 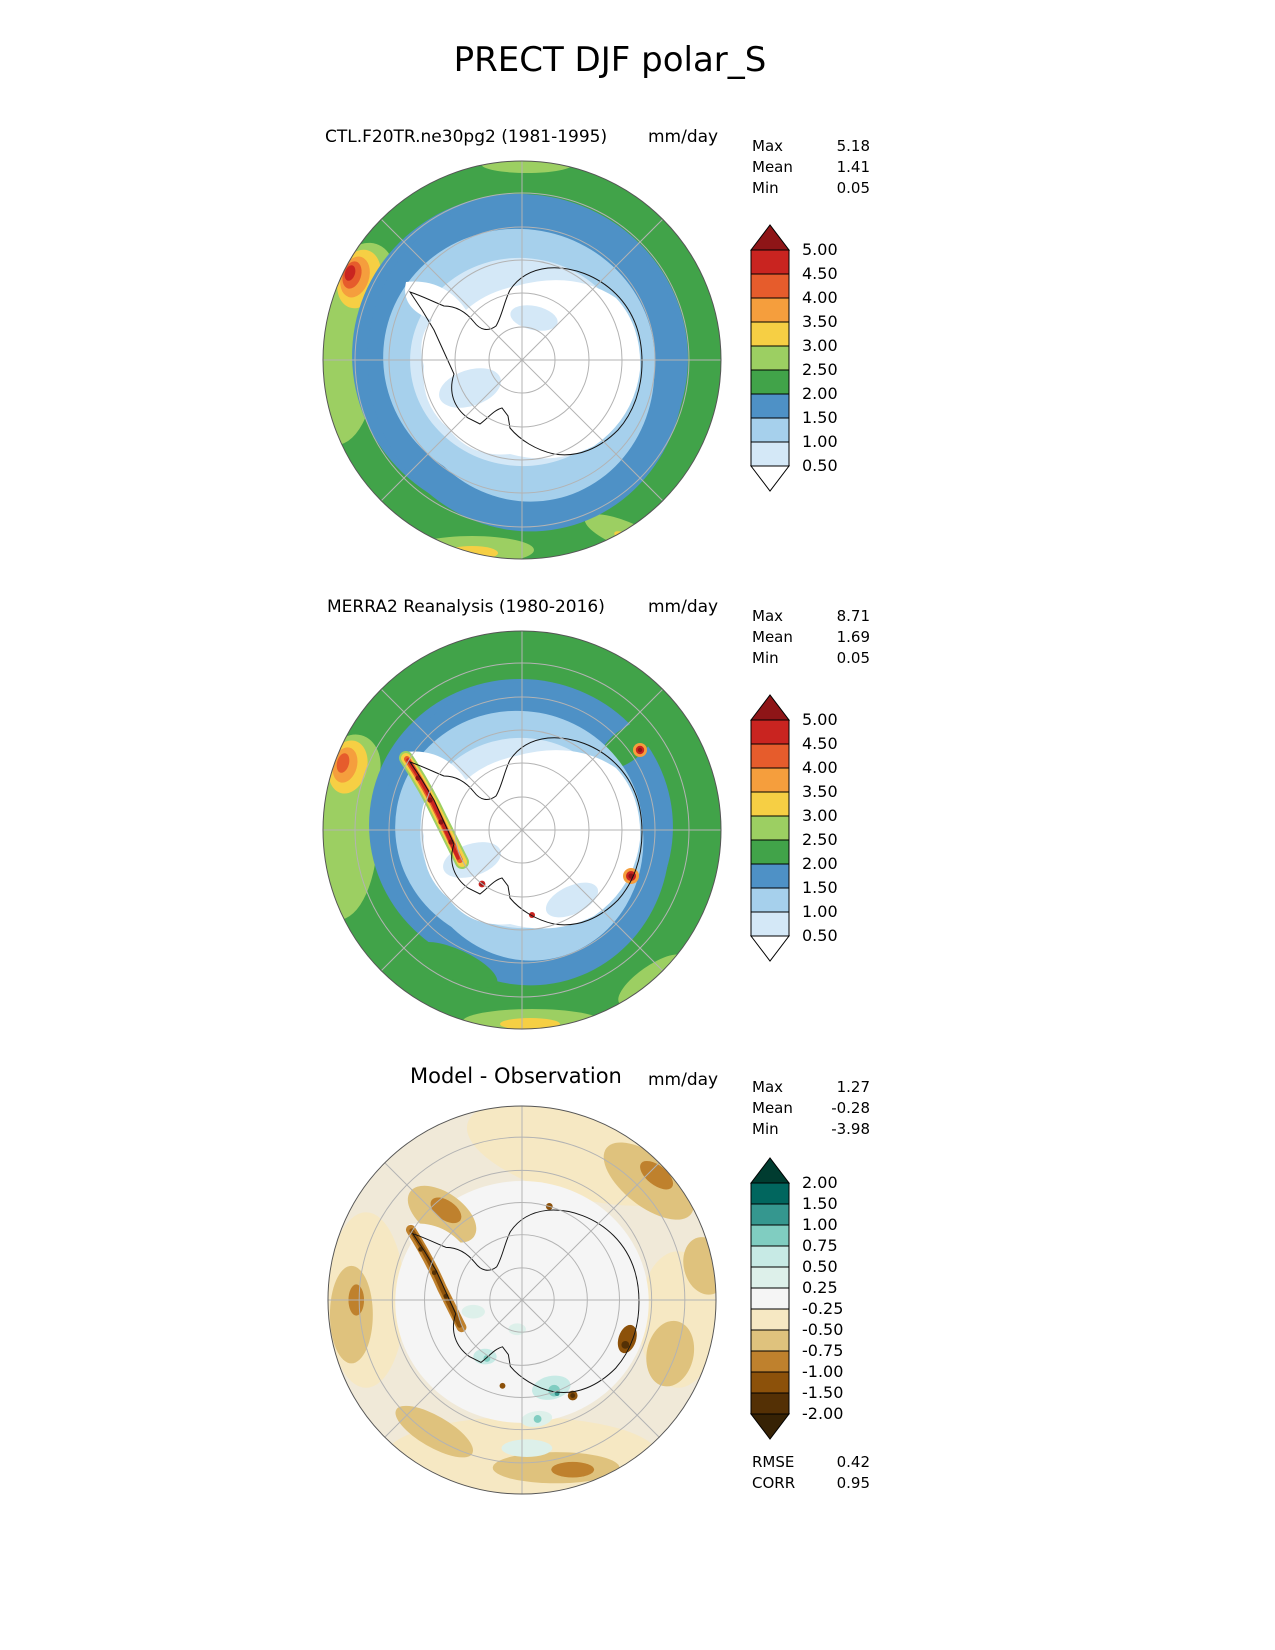 I want to click on stat-value: 5.18, so click(x=853, y=146).